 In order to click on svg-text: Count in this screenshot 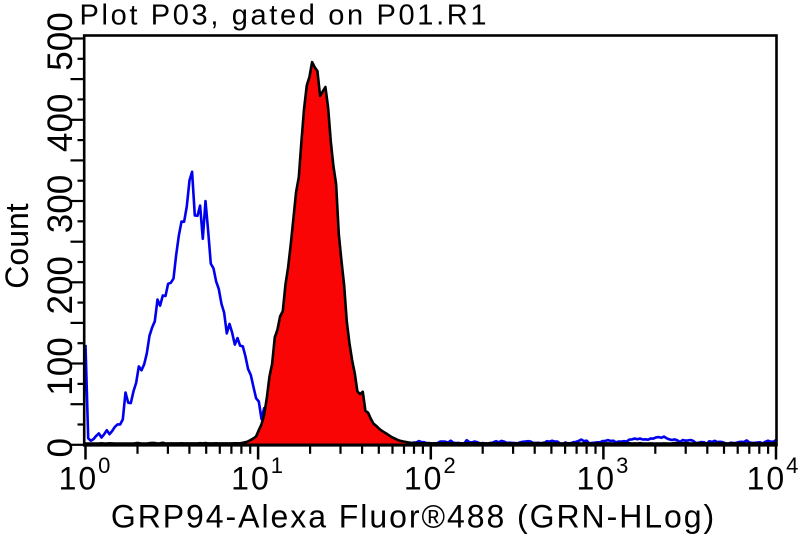, I will do `click(17, 246)`.